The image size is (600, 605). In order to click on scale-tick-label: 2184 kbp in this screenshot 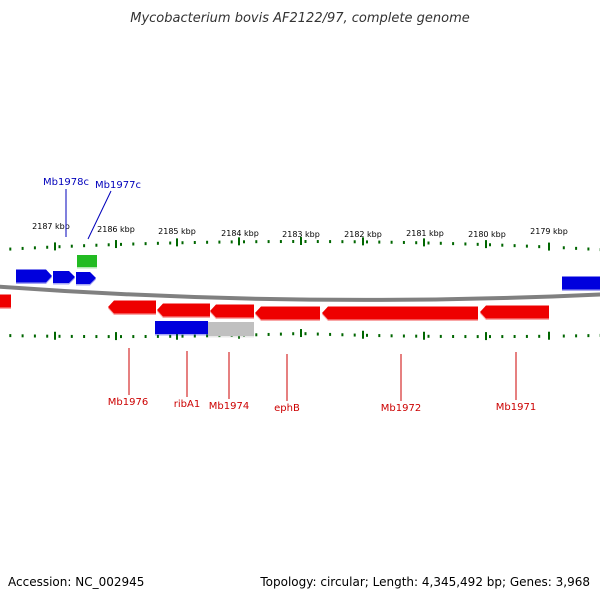, I will do `click(240, 233)`.